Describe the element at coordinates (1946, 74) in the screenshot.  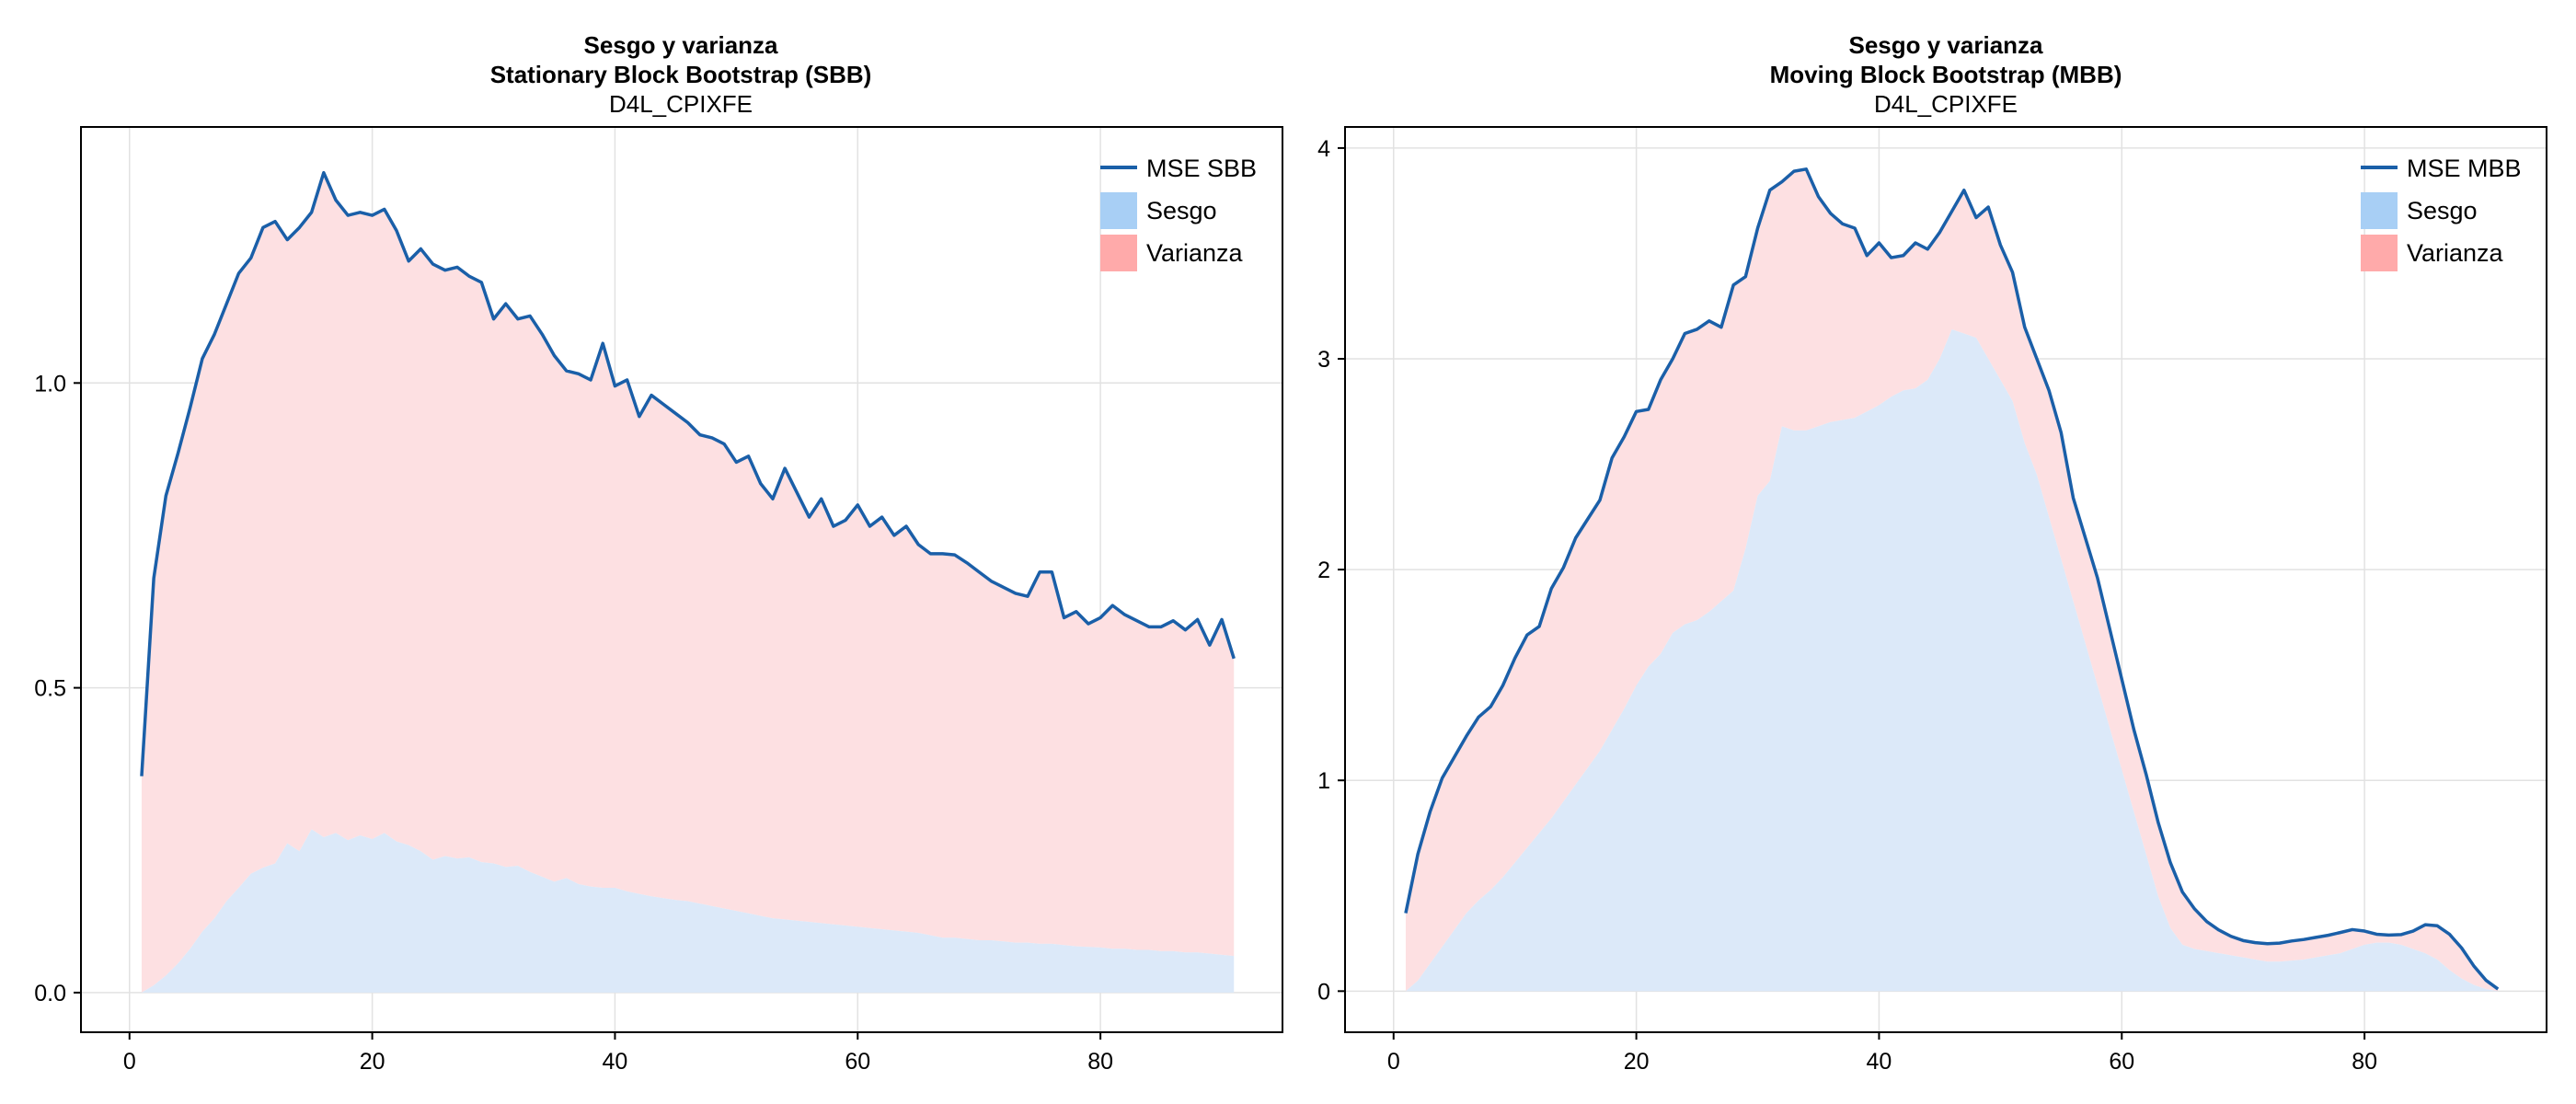
I see `chart-subtitle: Moving Block Bootstrap (MBB)` at that location.